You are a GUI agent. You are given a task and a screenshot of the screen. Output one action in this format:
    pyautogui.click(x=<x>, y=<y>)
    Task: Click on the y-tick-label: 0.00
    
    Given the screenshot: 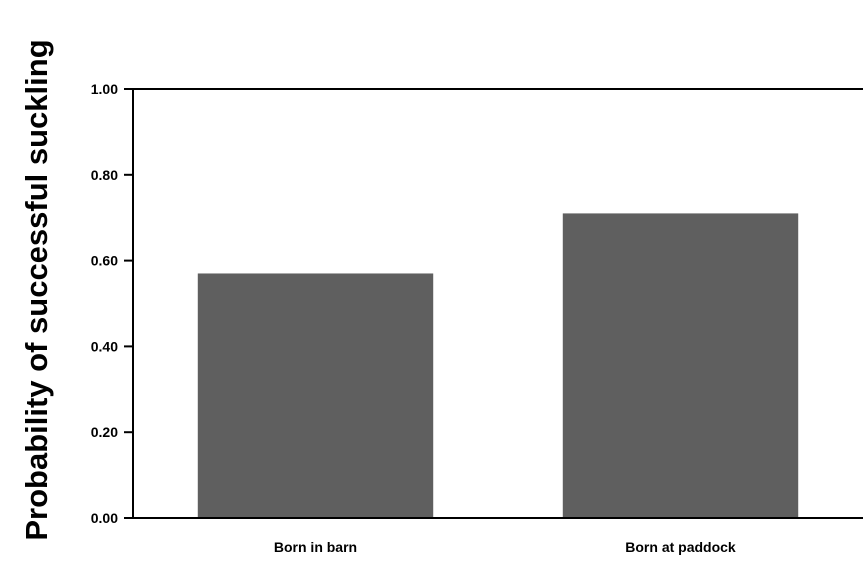 What is the action you would take?
    pyautogui.click(x=104, y=518)
    